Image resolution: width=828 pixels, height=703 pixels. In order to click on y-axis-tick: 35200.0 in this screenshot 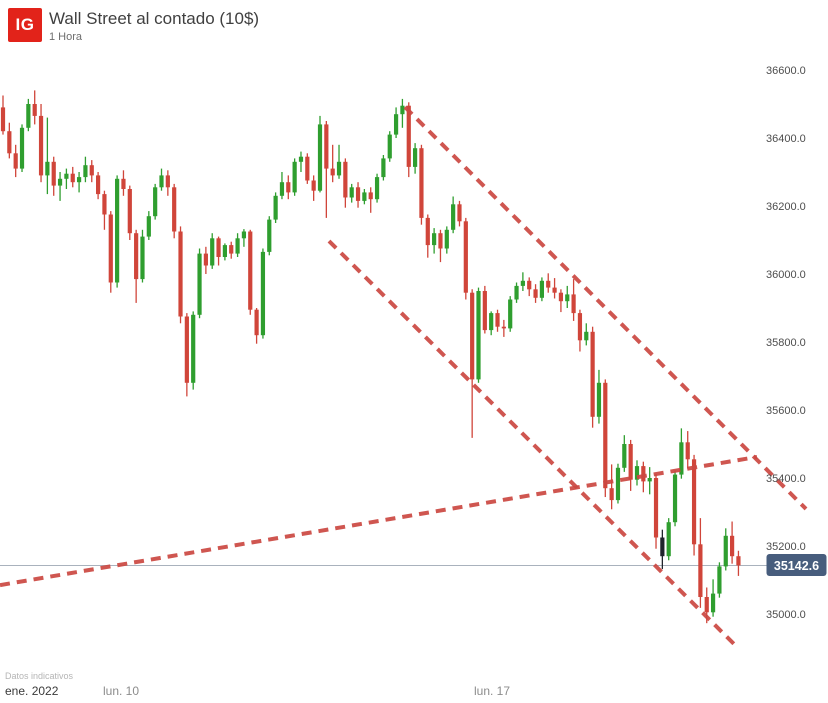, I will do `click(786, 547)`.